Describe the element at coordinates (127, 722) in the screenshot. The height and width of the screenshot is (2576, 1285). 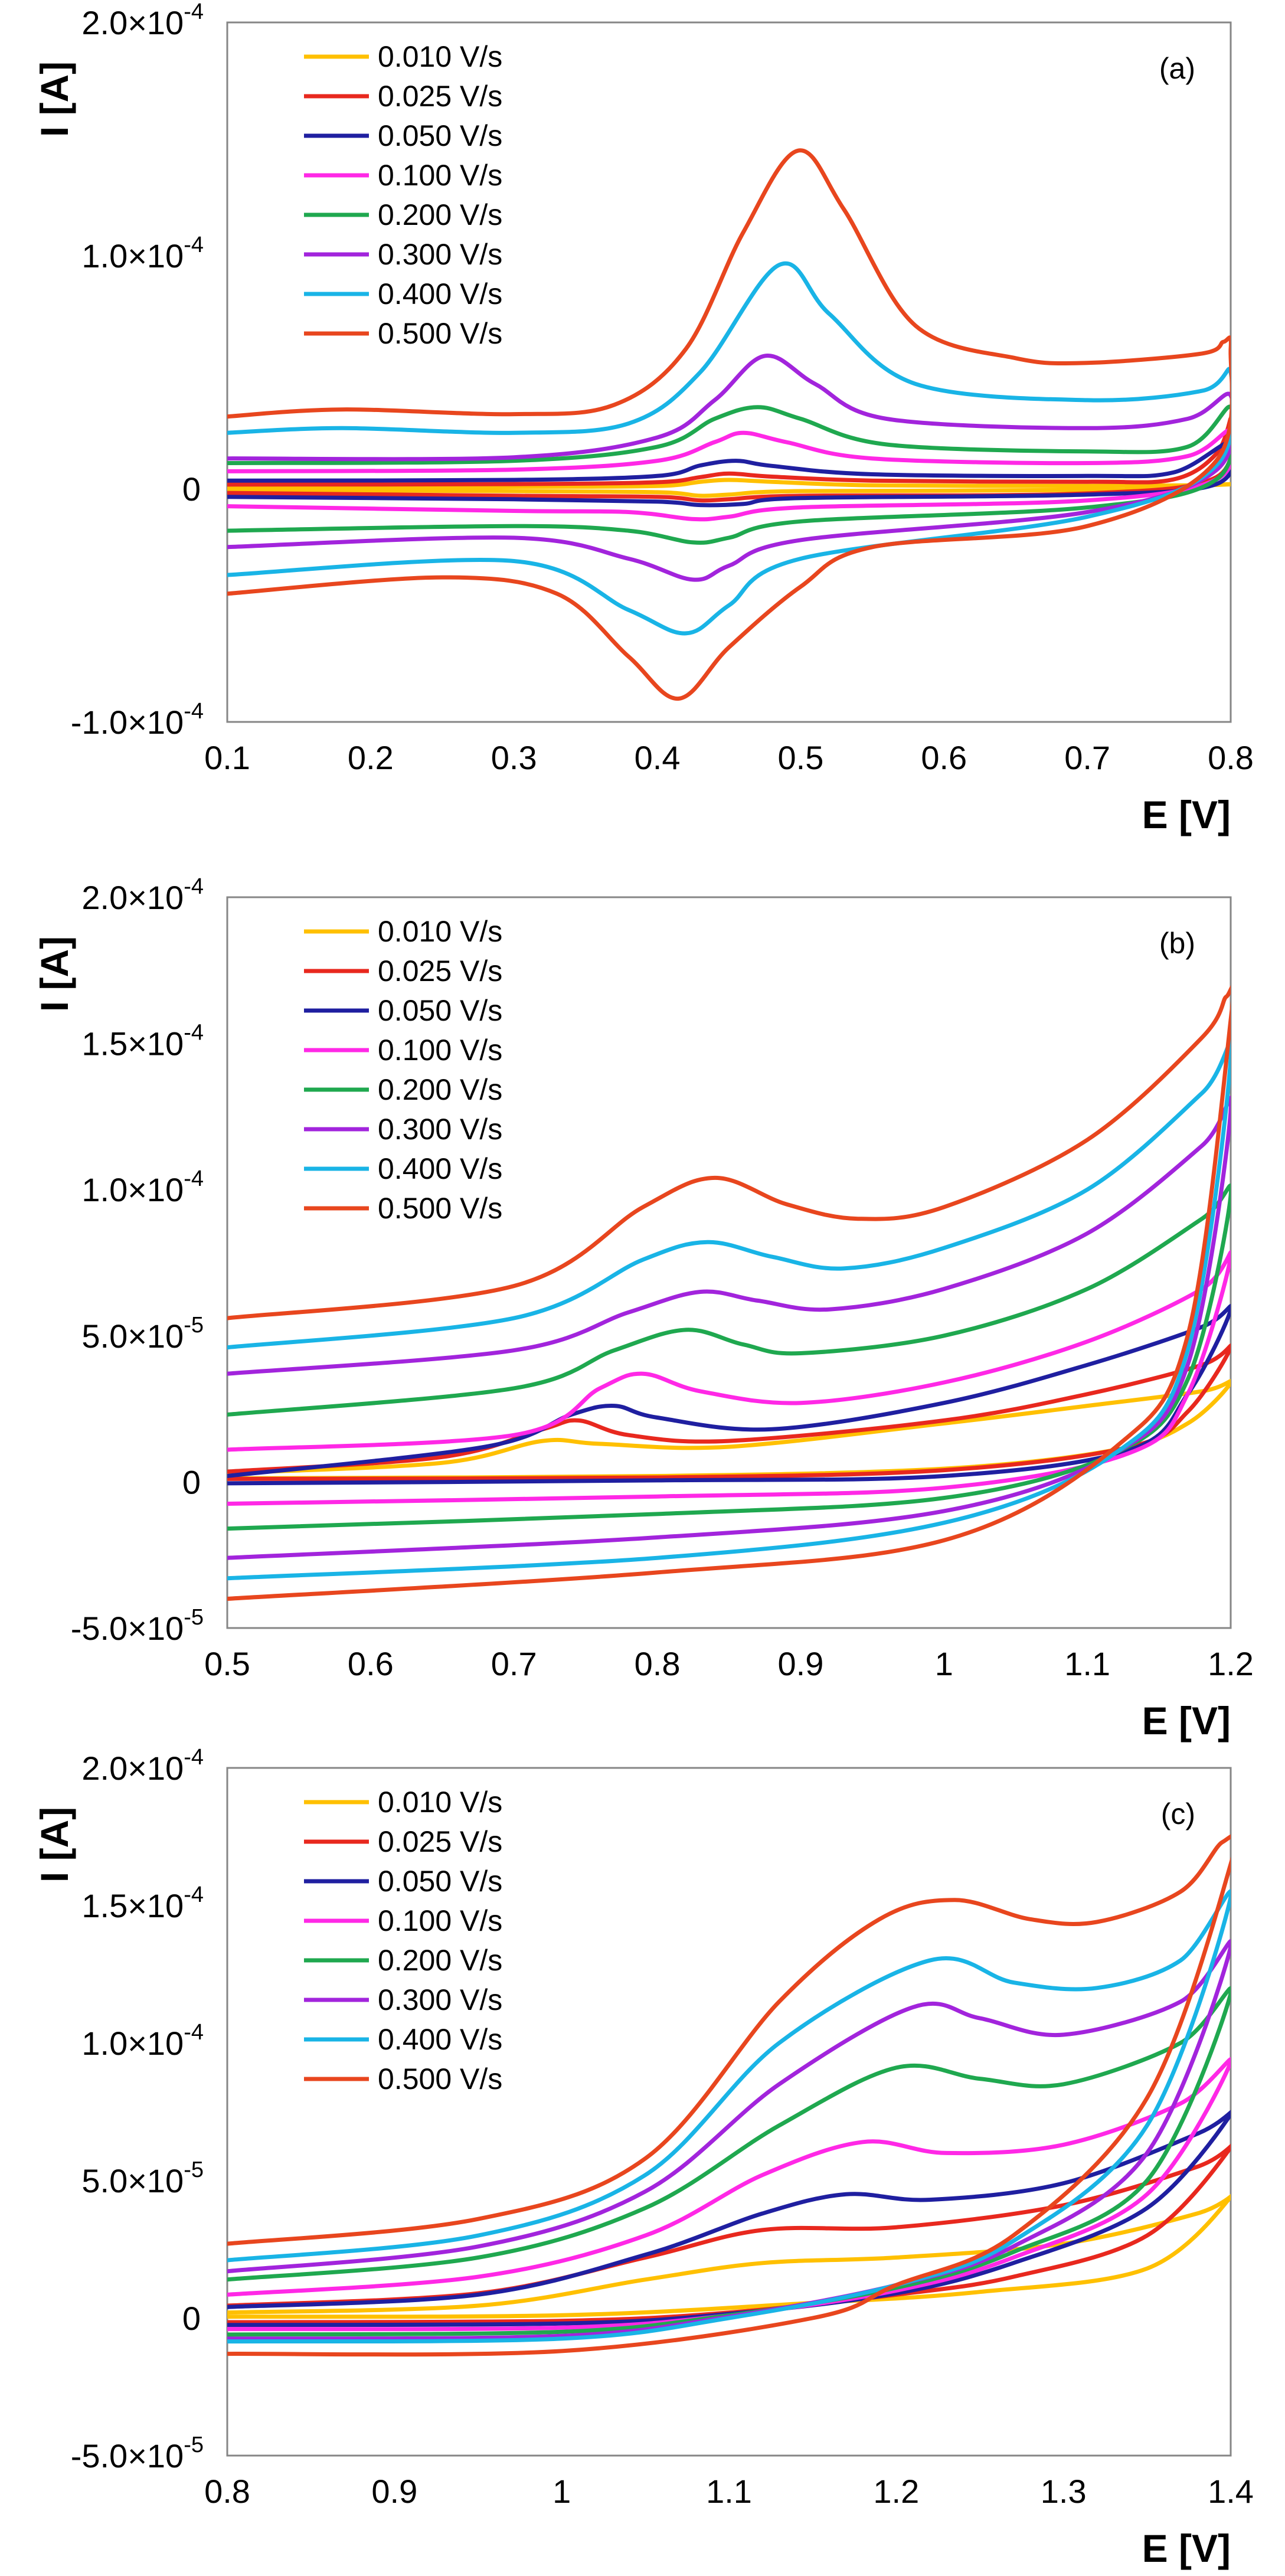
I see `y-tick-mantissa: -1.0×10` at that location.